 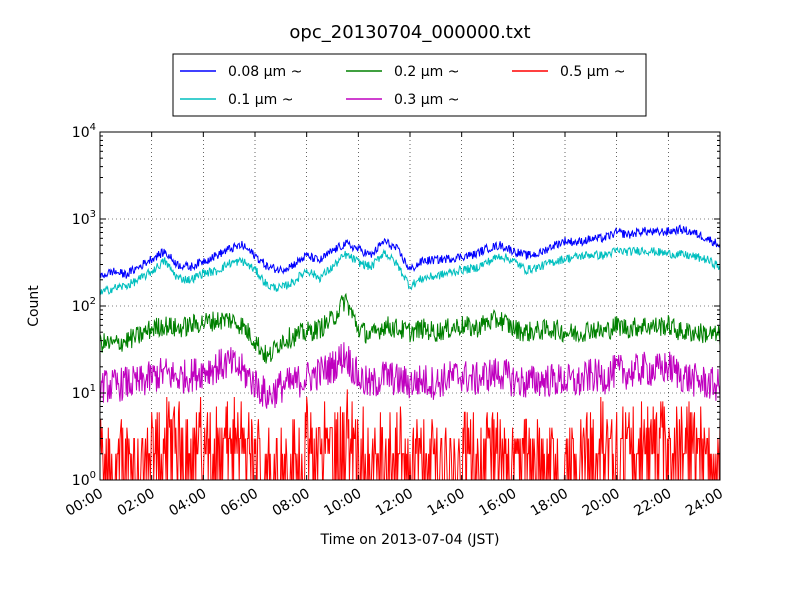 I want to click on legend-label: 0.3 μm ~, so click(x=426, y=100).